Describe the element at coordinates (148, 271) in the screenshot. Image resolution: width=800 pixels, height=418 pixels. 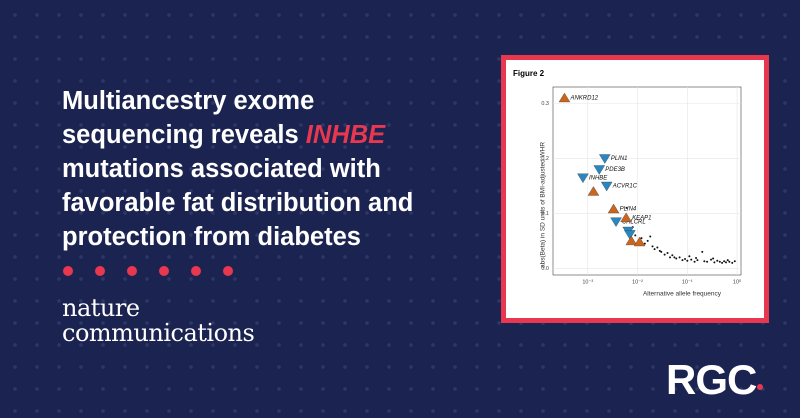
I see `dot-row` at that location.